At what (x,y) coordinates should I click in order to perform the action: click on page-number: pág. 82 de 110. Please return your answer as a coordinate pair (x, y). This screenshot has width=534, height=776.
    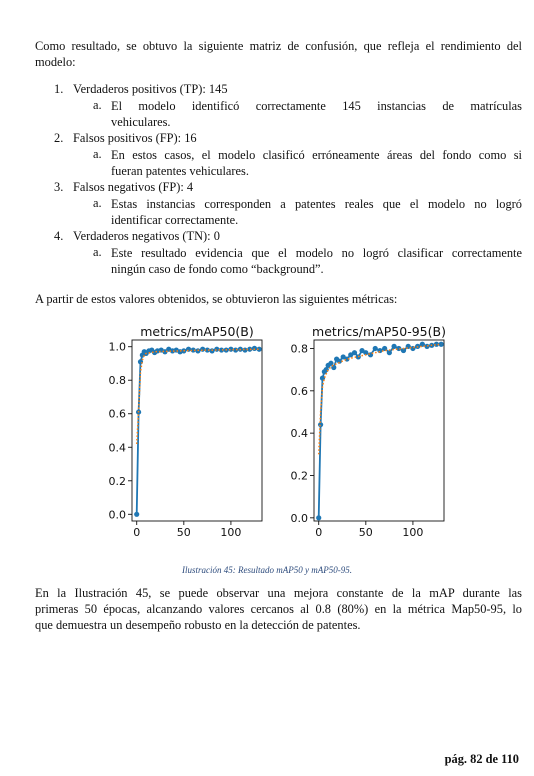
    Looking at the image, I should click on (481, 759).